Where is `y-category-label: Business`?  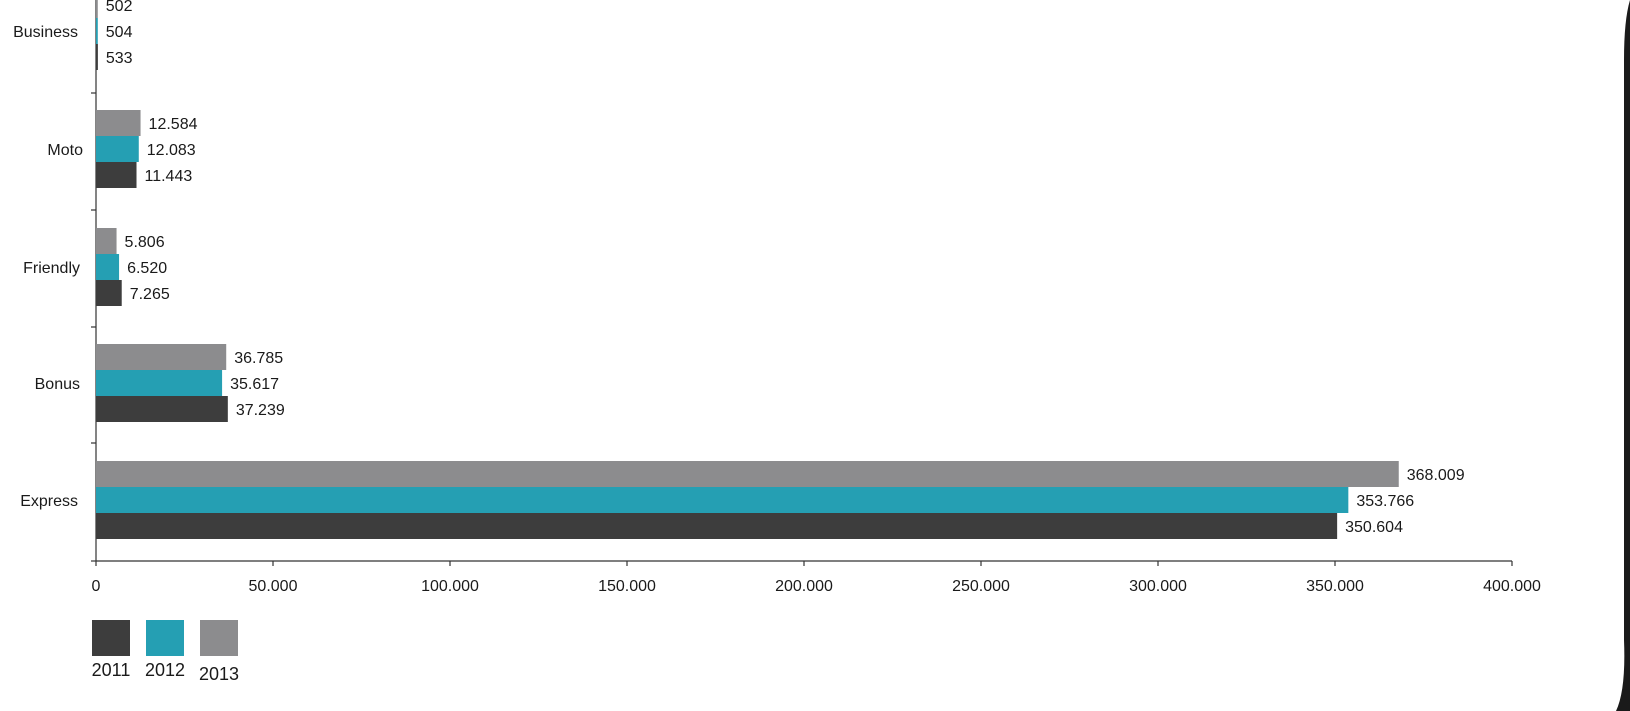 y-category-label: Business is located at coordinates (45, 32).